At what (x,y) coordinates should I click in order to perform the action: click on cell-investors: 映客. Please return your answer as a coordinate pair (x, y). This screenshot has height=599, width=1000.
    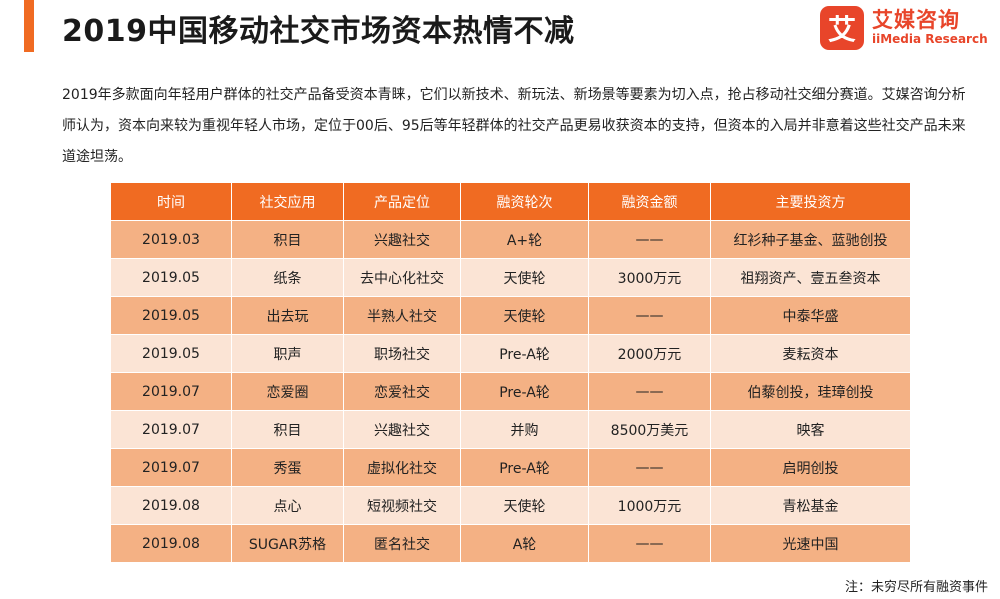
    Looking at the image, I should click on (810, 429).